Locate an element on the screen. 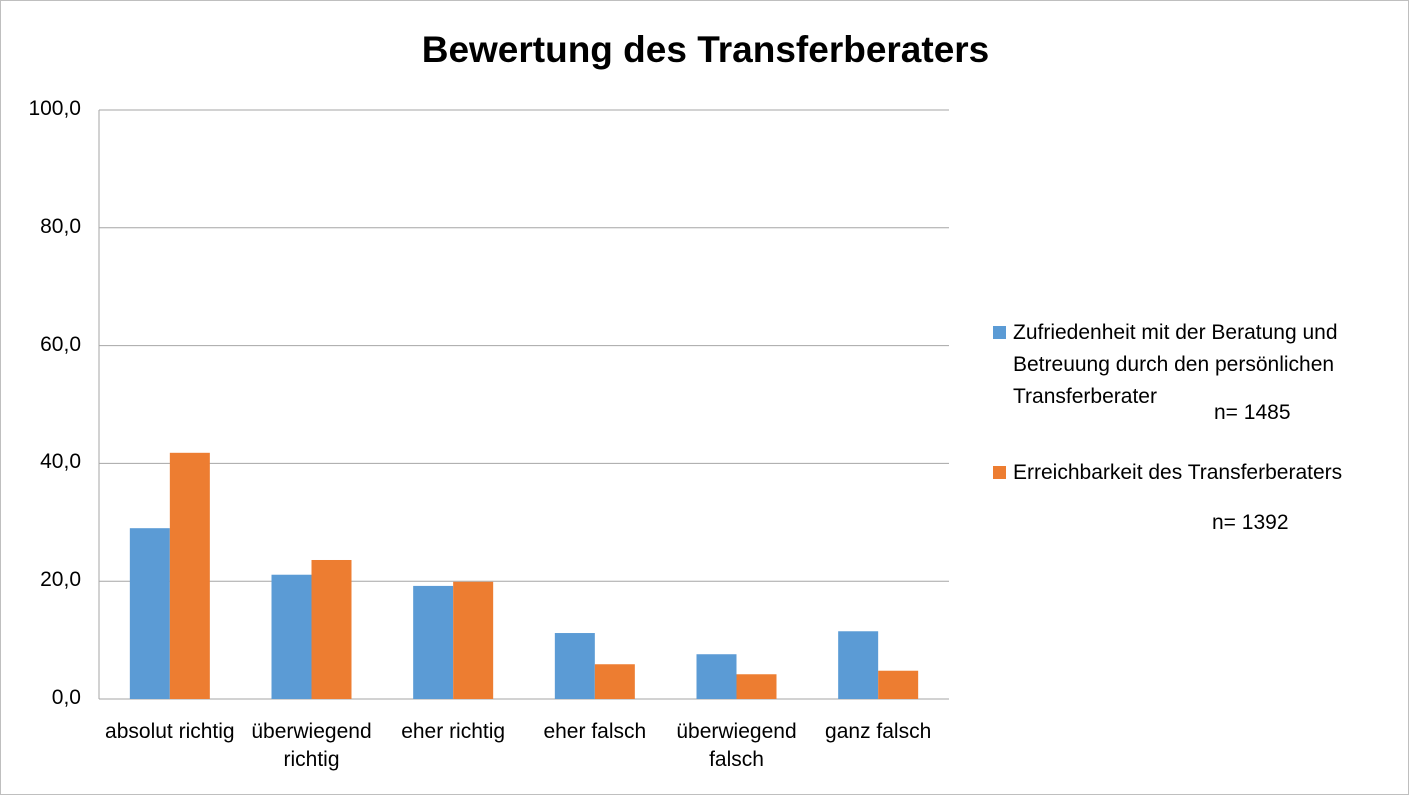 Image resolution: width=1409 pixels, height=796 pixels. x-tick-label: absolut richtig is located at coordinates (170, 731).